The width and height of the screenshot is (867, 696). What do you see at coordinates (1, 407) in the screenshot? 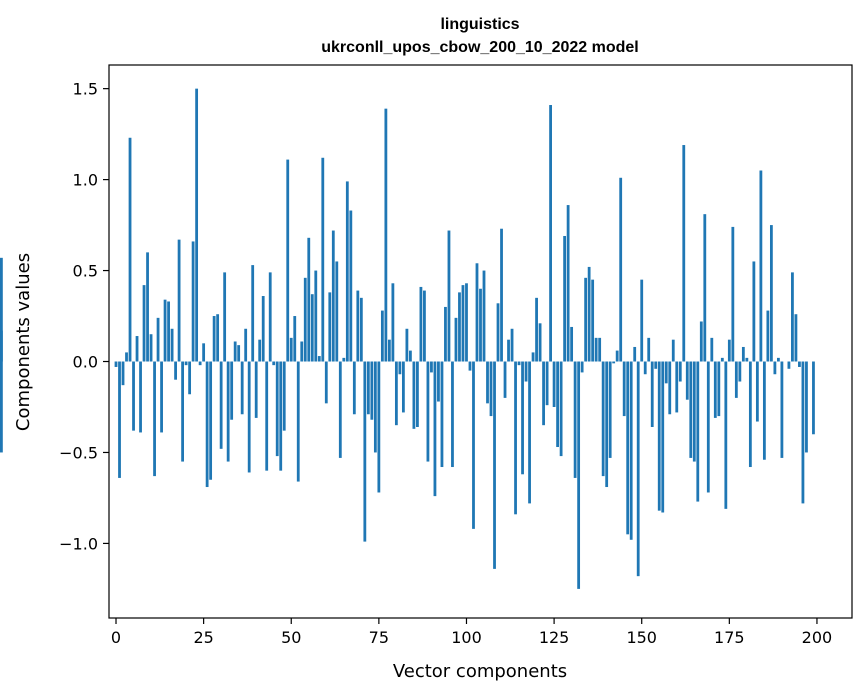
I see `bar-undefined` at bounding box center [1, 407].